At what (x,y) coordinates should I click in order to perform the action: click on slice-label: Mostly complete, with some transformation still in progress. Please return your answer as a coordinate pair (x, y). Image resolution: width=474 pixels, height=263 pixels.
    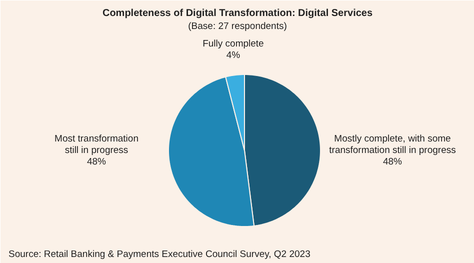
    Looking at the image, I should click on (392, 145).